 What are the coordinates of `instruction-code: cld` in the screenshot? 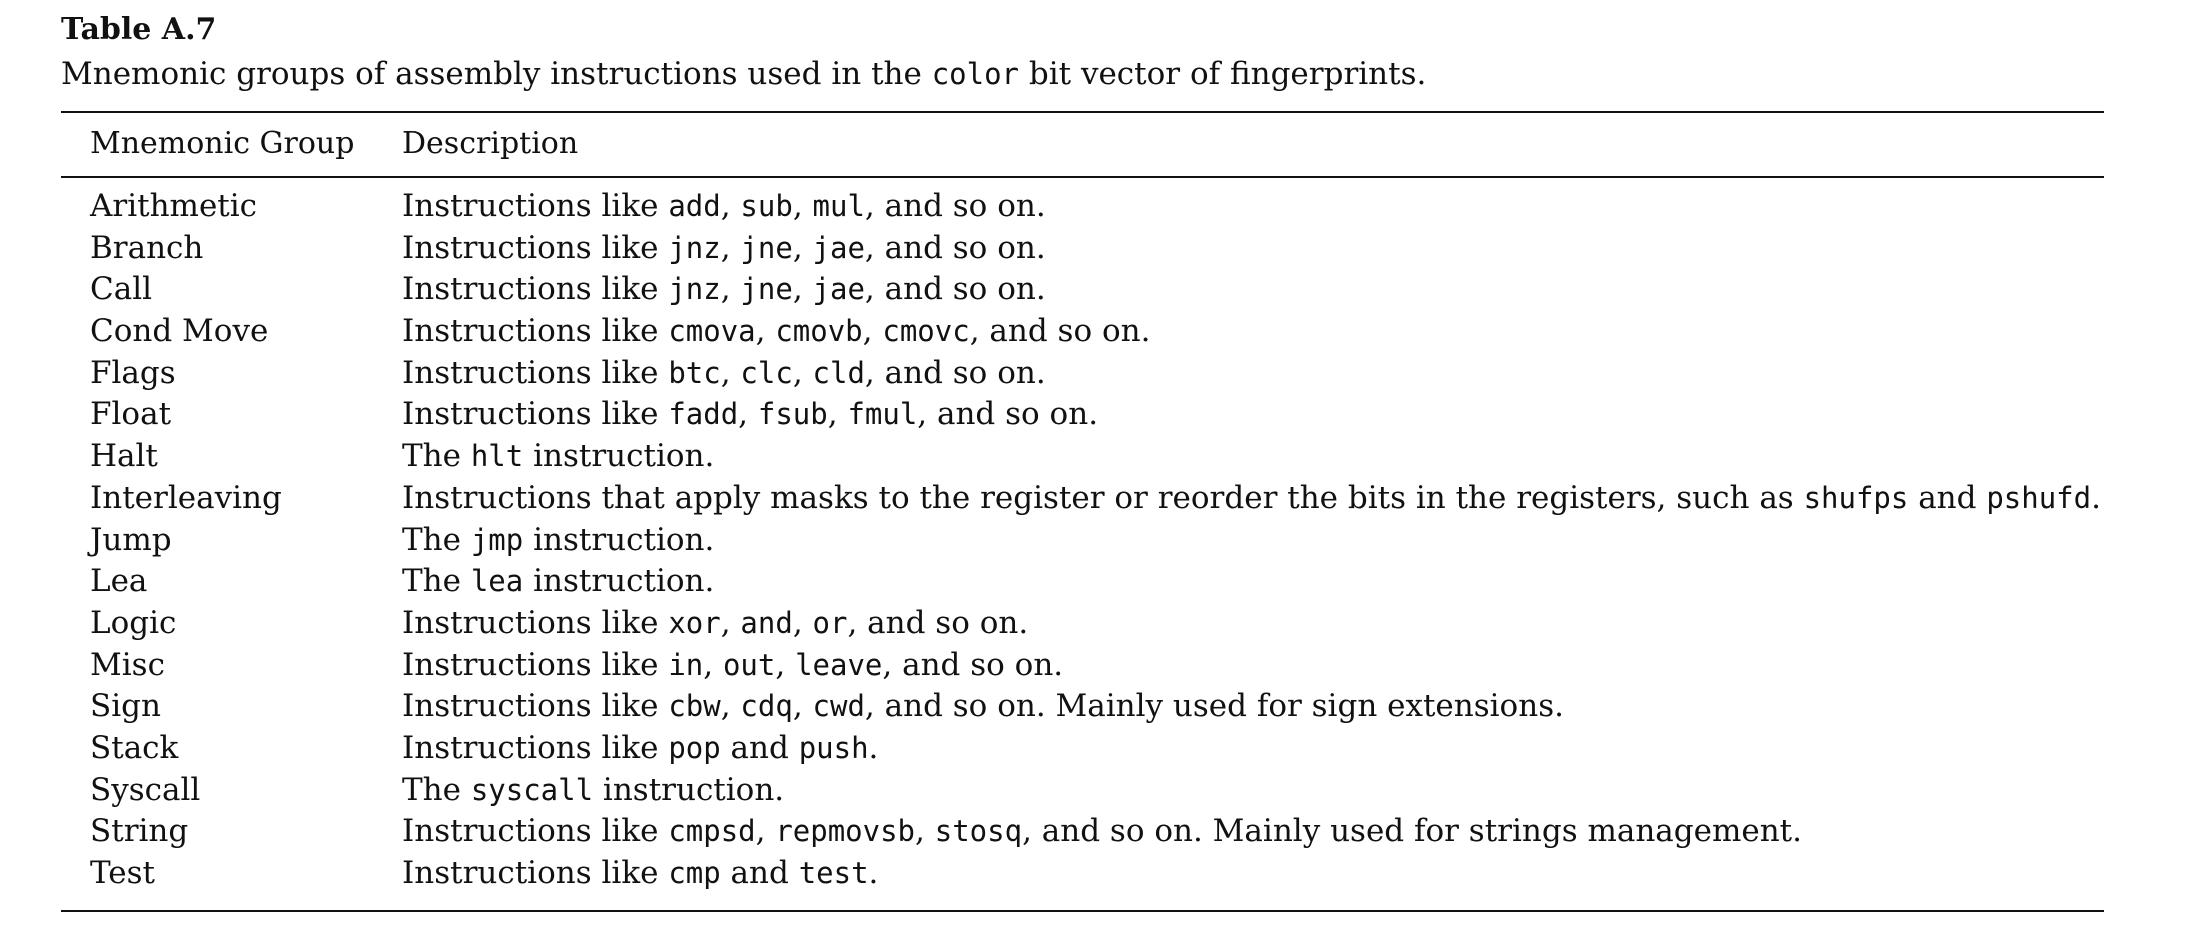 It's located at (838, 372).